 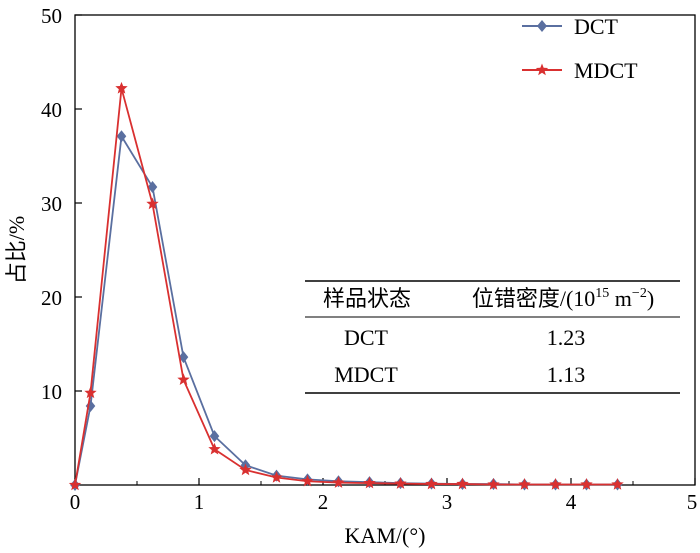 I want to click on table-row-dct-density: 1.23, so click(x=566, y=337).